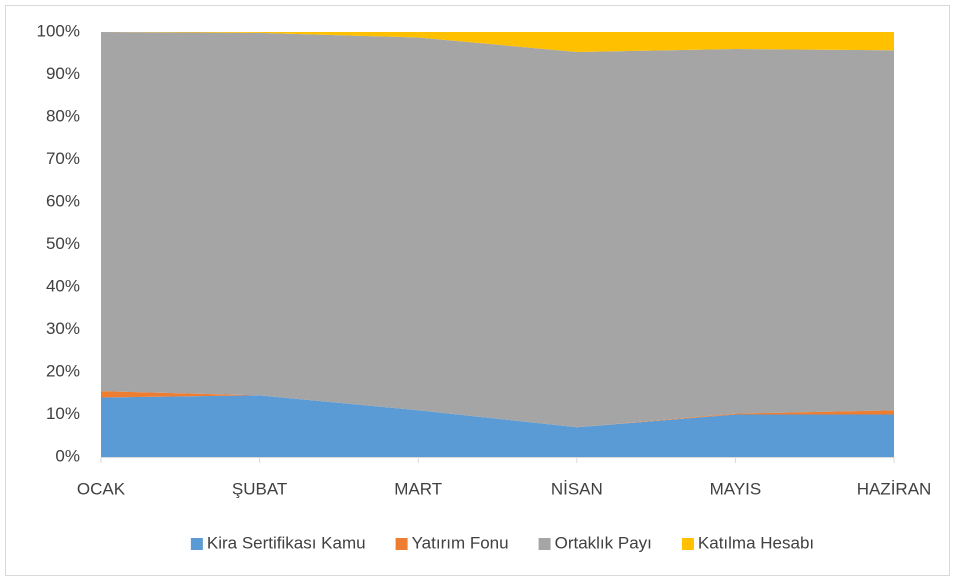  What do you see at coordinates (58, 30) in the screenshot?
I see `y-tick-label: 100%` at bounding box center [58, 30].